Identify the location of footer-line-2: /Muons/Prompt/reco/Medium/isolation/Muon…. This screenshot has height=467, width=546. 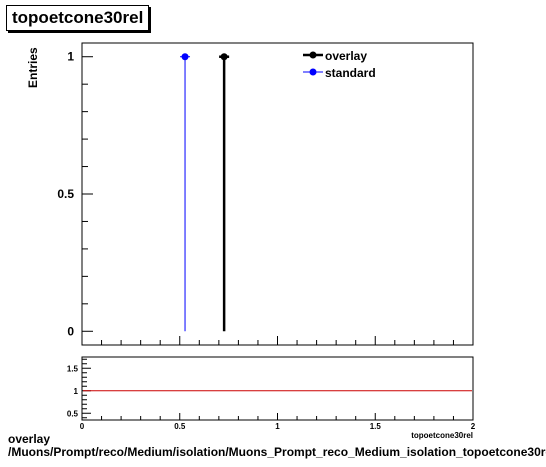
(277, 452).